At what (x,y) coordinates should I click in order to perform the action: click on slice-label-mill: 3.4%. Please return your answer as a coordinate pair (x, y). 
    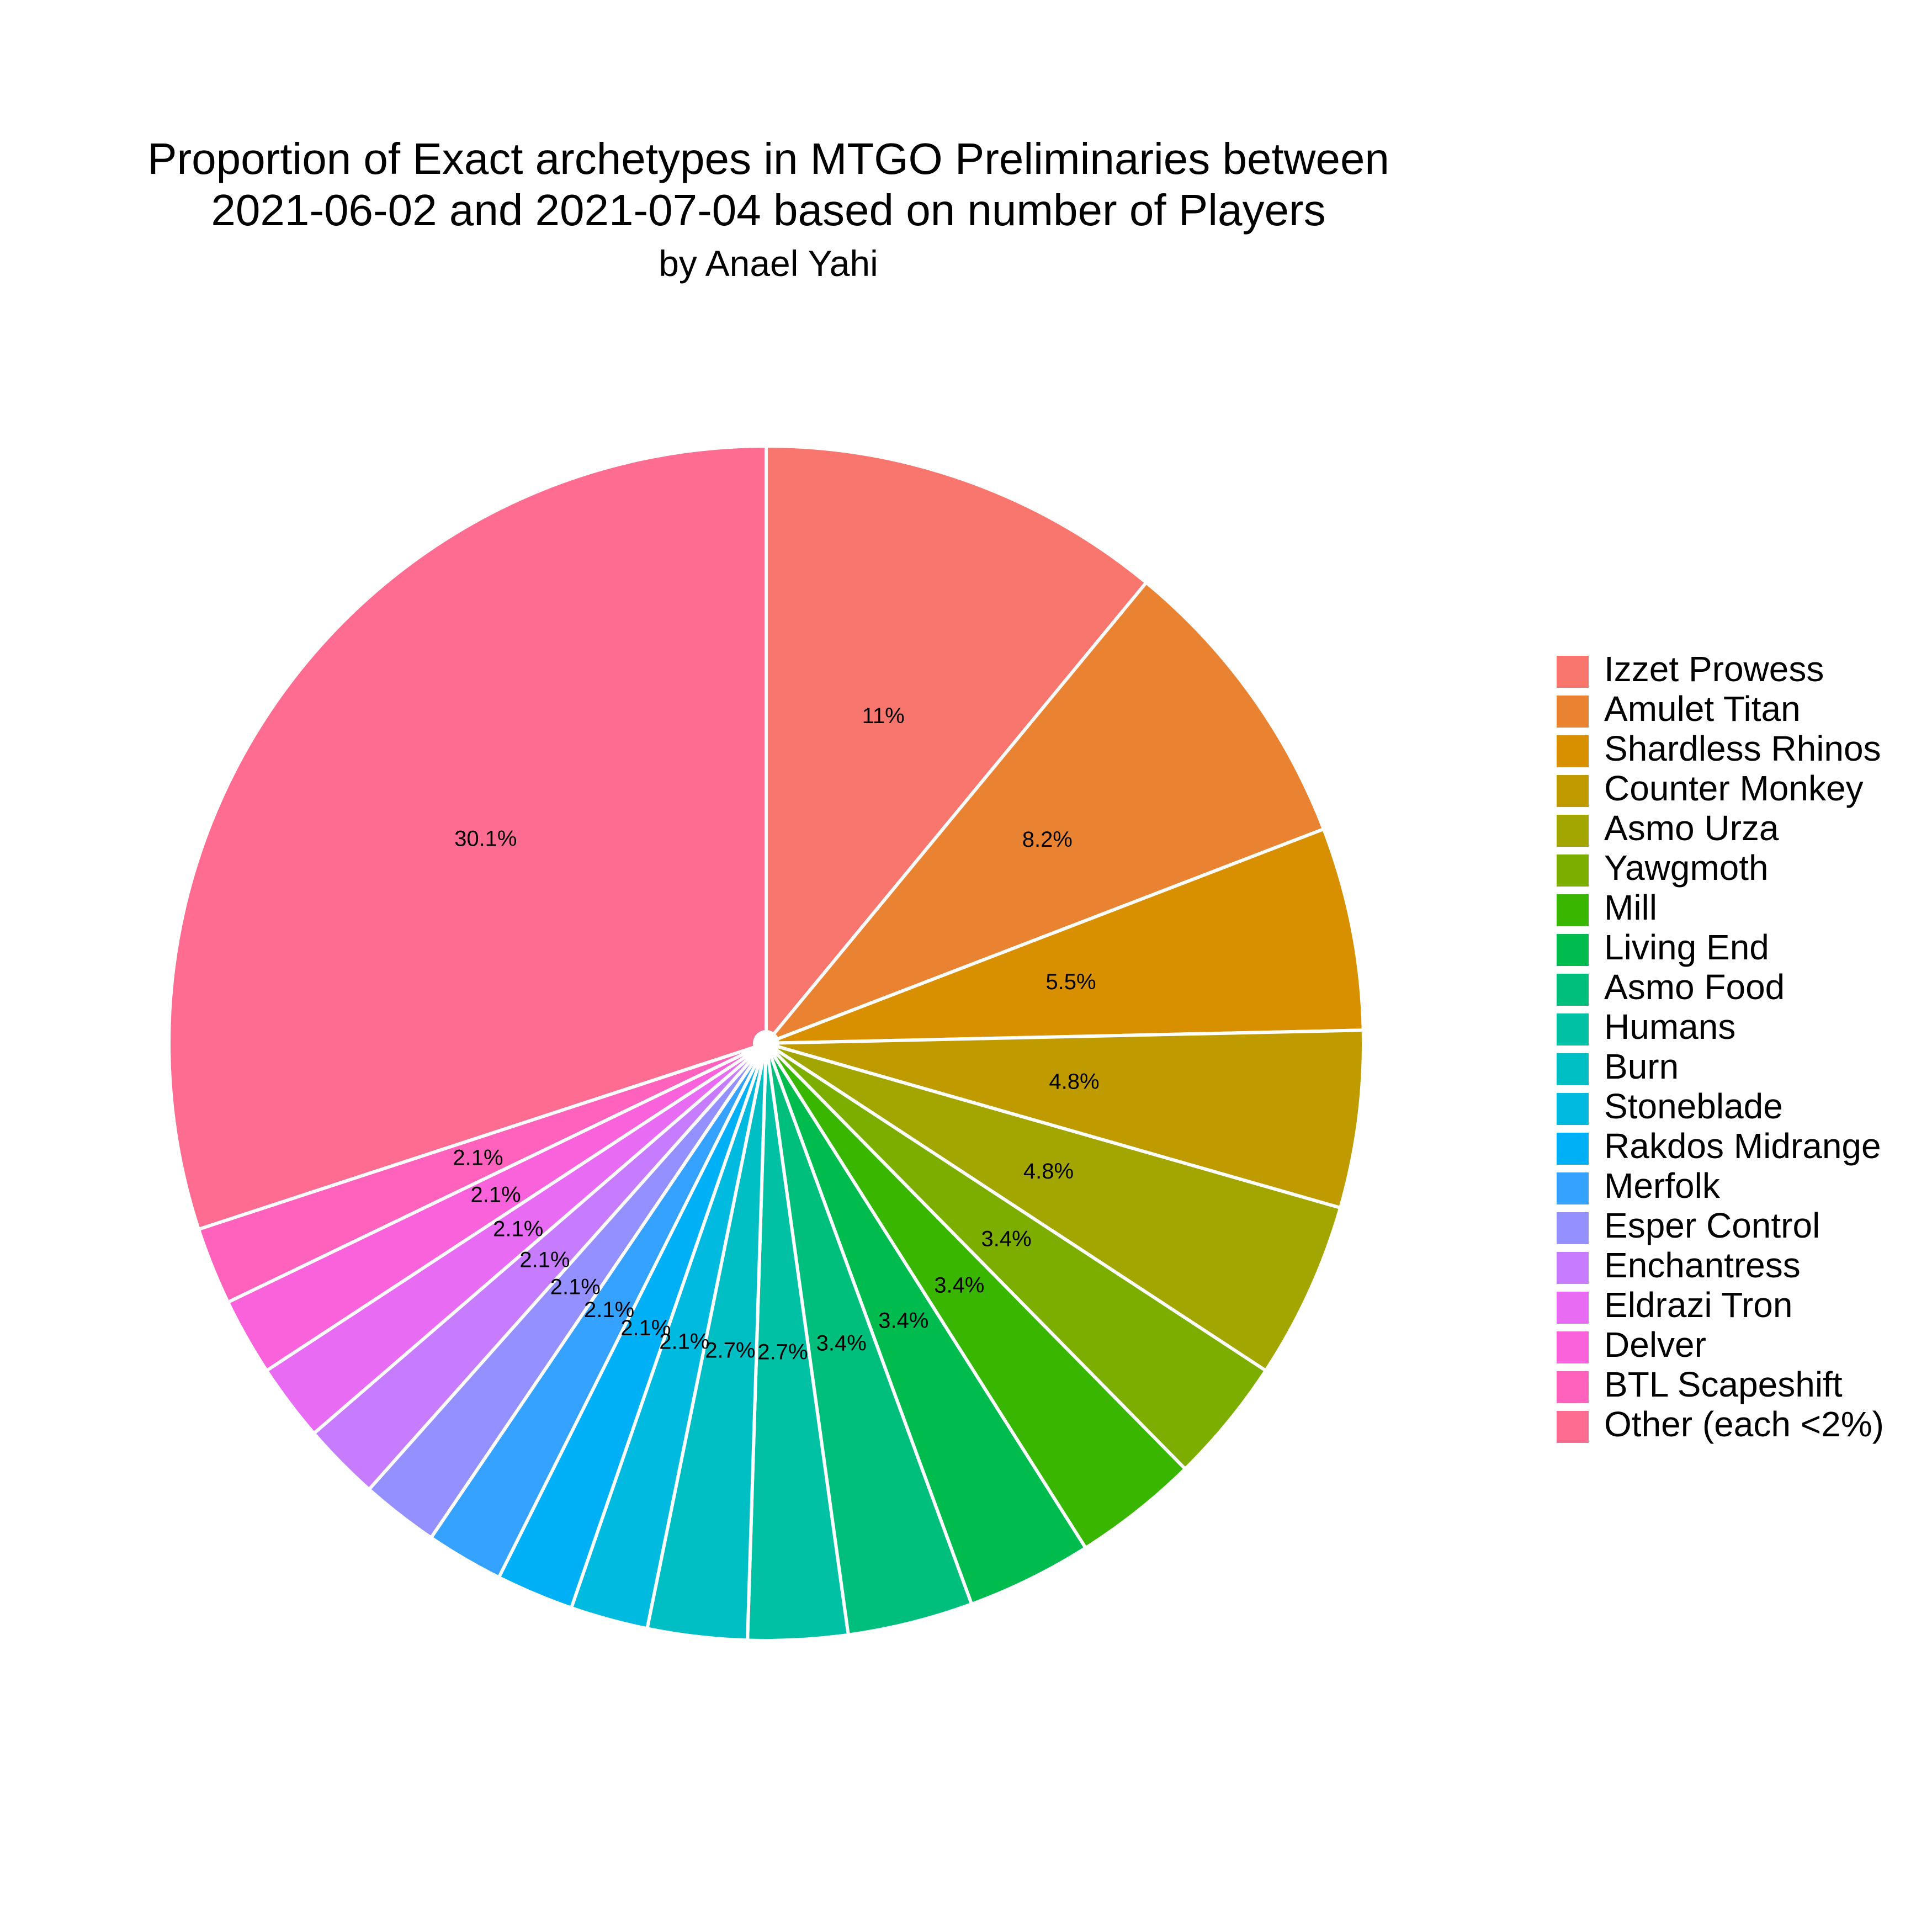
    Looking at the image, I should click on (959, 1285).